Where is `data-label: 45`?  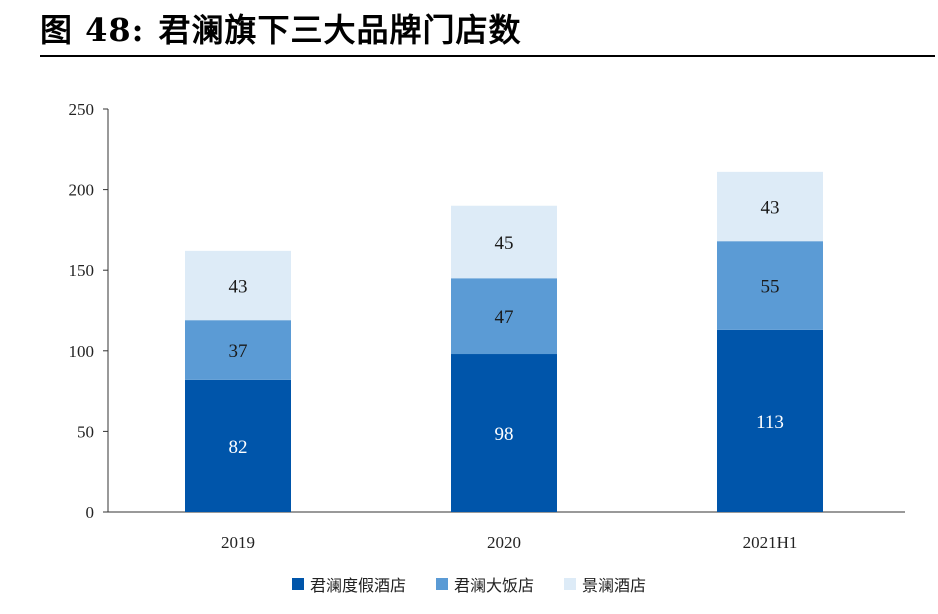 data-label: 45 is located at coordinates (504, 243).